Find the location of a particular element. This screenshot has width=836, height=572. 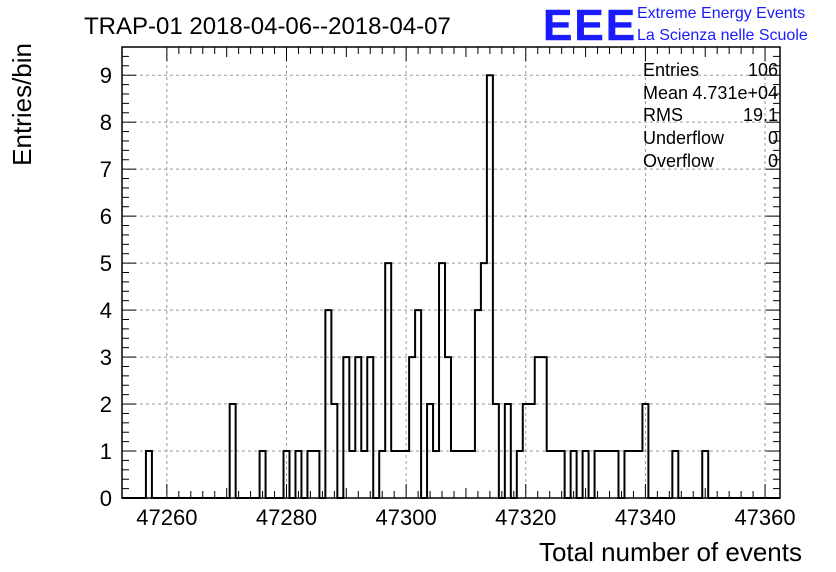

stats-mean-label: Mean is located at coordinates (665, 93).